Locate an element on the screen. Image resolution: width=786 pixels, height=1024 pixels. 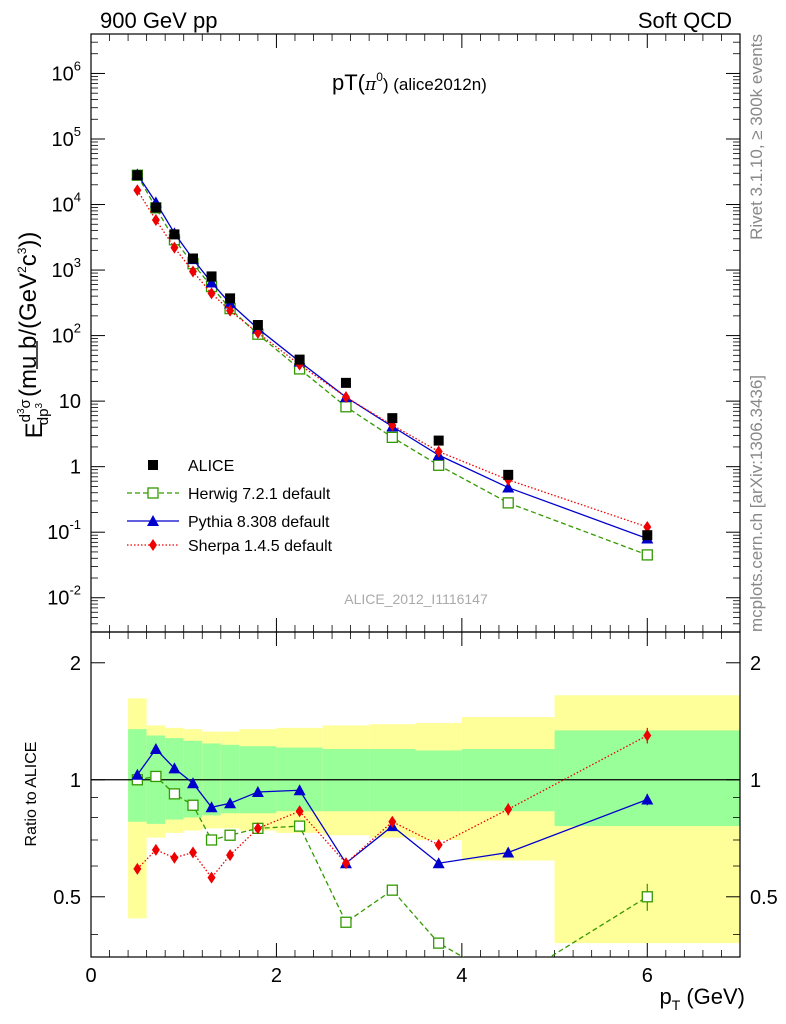
ylabel-p3: 3 is located at coordinates (39, 406).